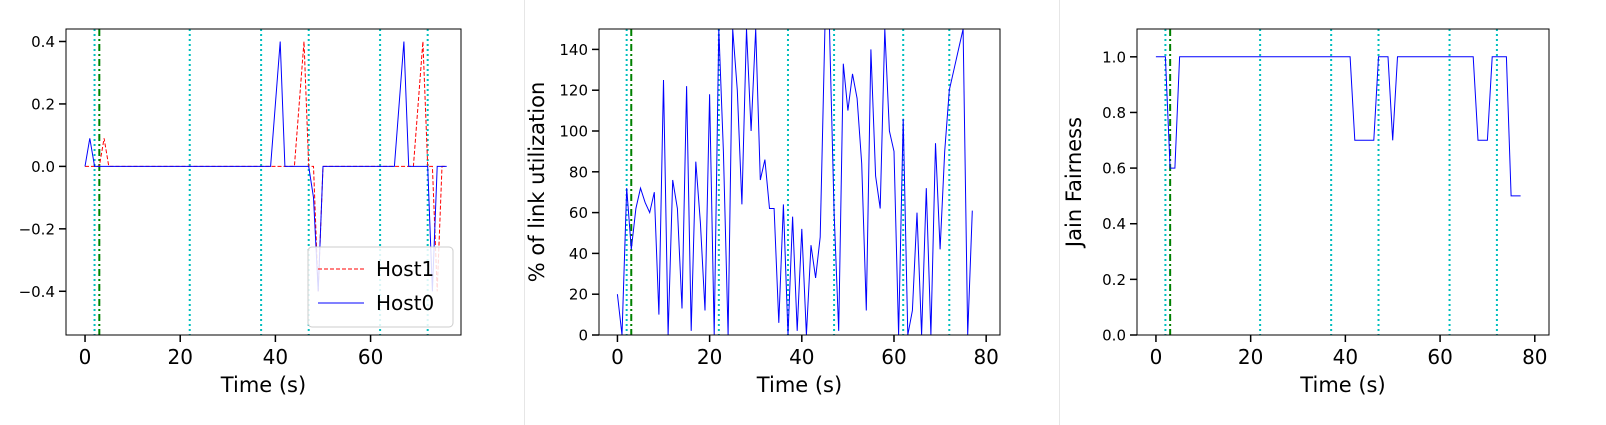  What do you see at coordinates (573, 50) in the screenshot?
I see `y-tick-label: 140` at bounding box center [573, 50].